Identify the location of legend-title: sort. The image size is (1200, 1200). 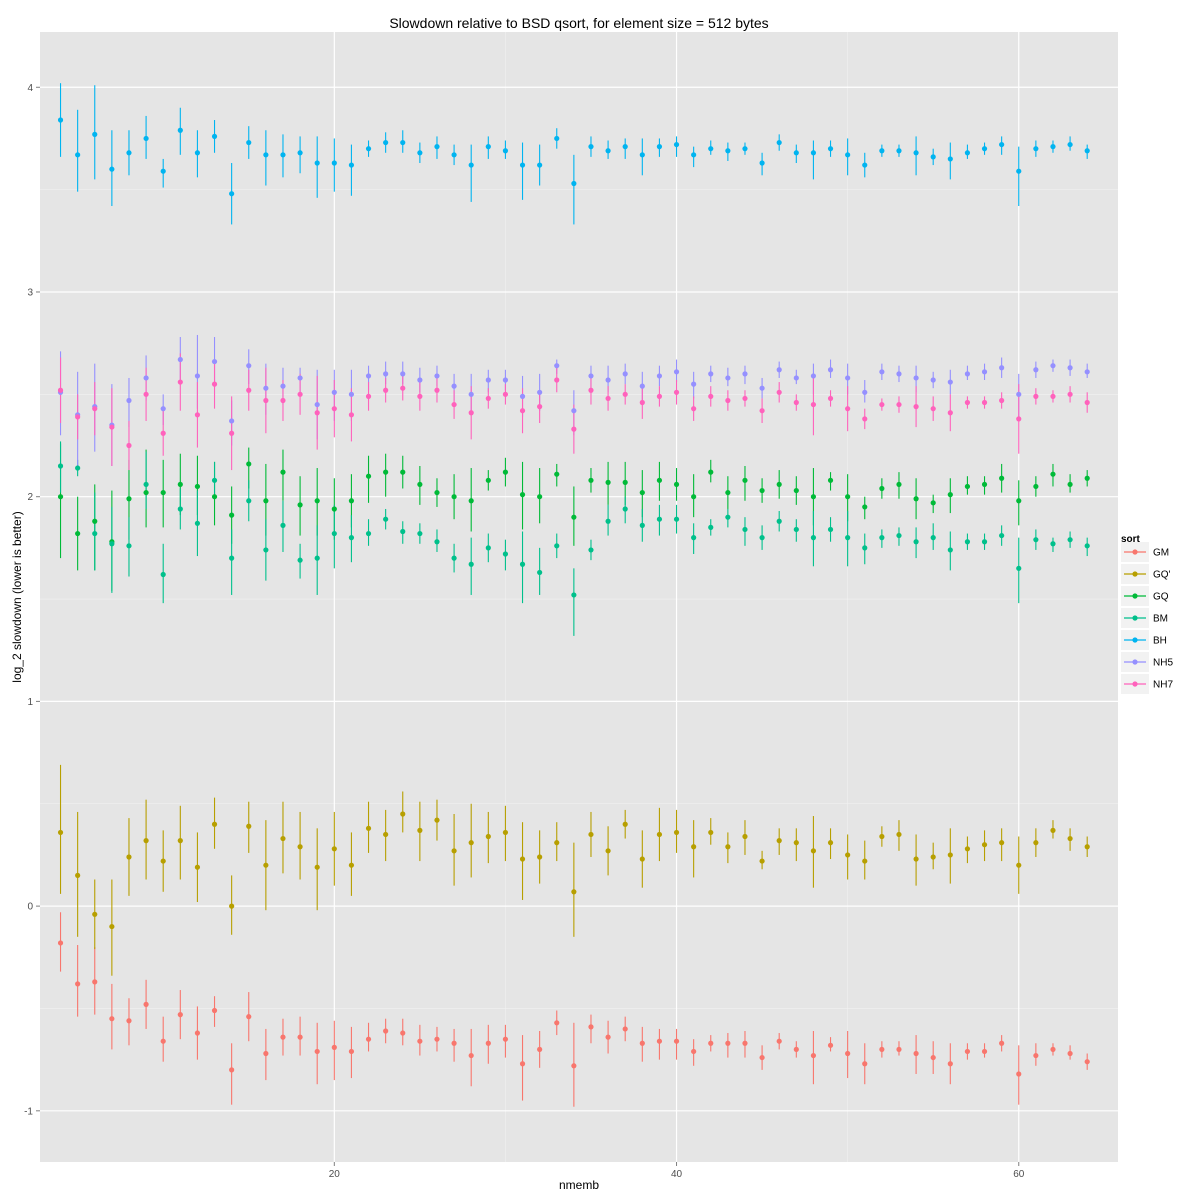
(1131, 539).